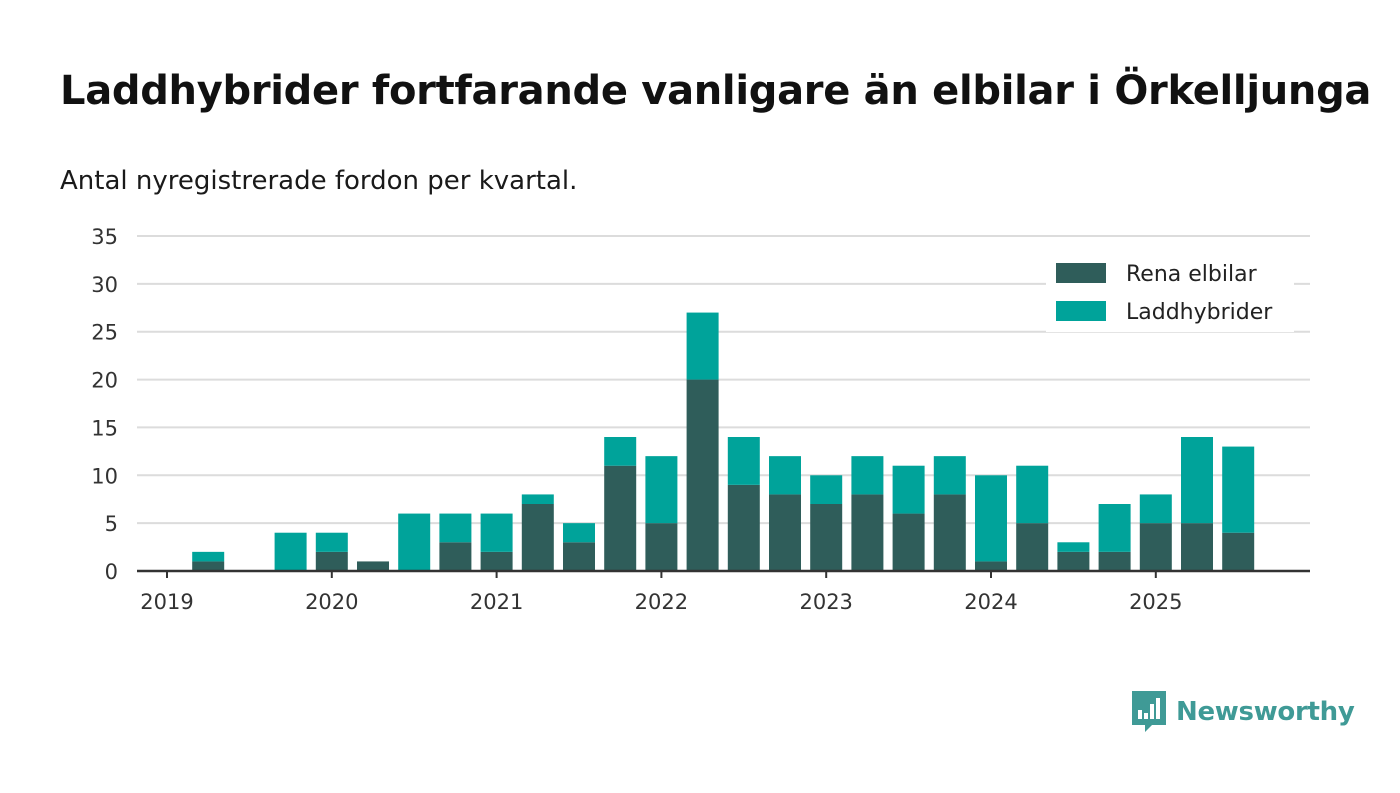 The height and width of the screenshot is (793, 1400). I want to click on x-tick-label: 2020, so click(331, 602).